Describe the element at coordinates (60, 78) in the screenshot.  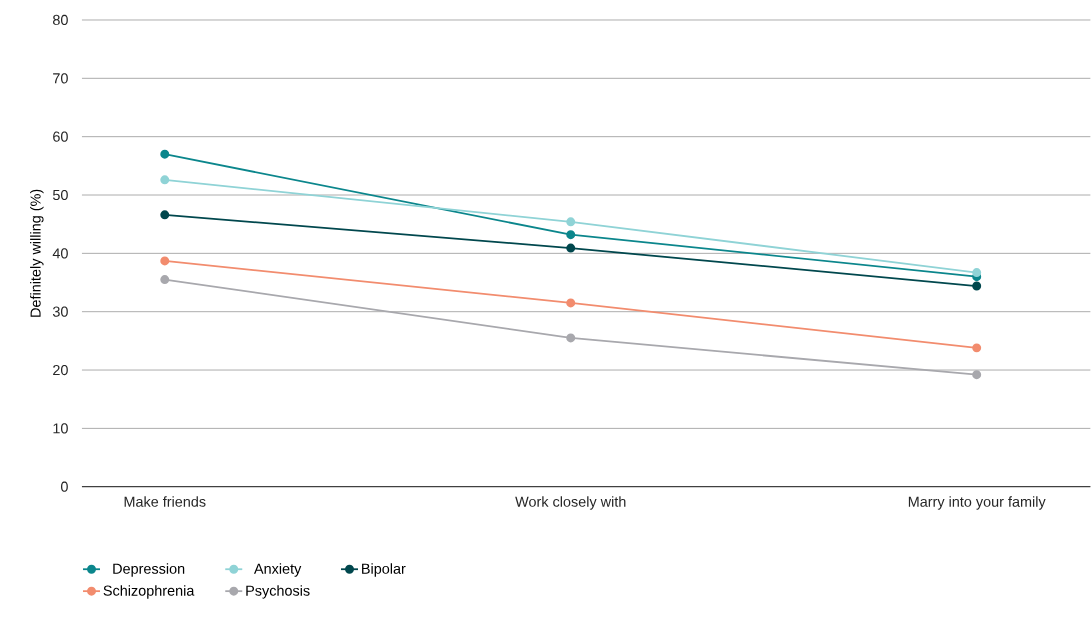
I see `y-tick-label: 70` at that location.